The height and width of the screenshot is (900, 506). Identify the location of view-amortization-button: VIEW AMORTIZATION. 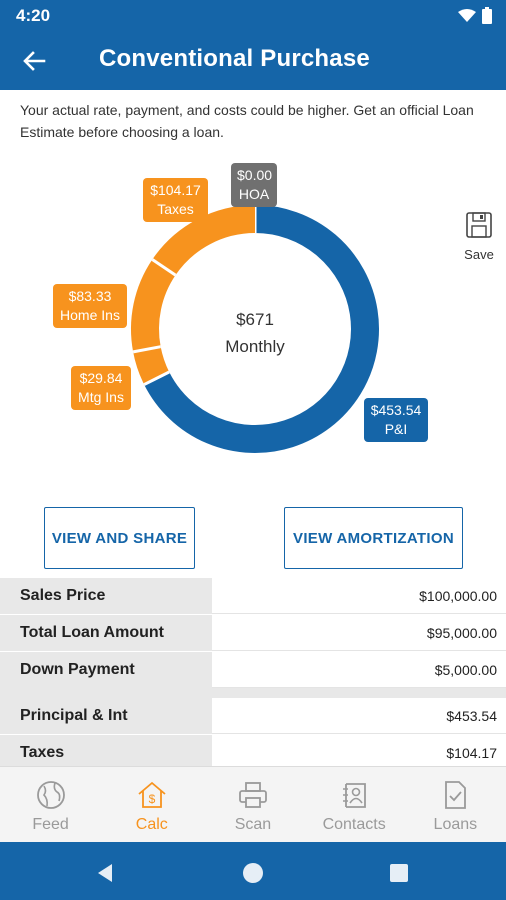
(373, 538).